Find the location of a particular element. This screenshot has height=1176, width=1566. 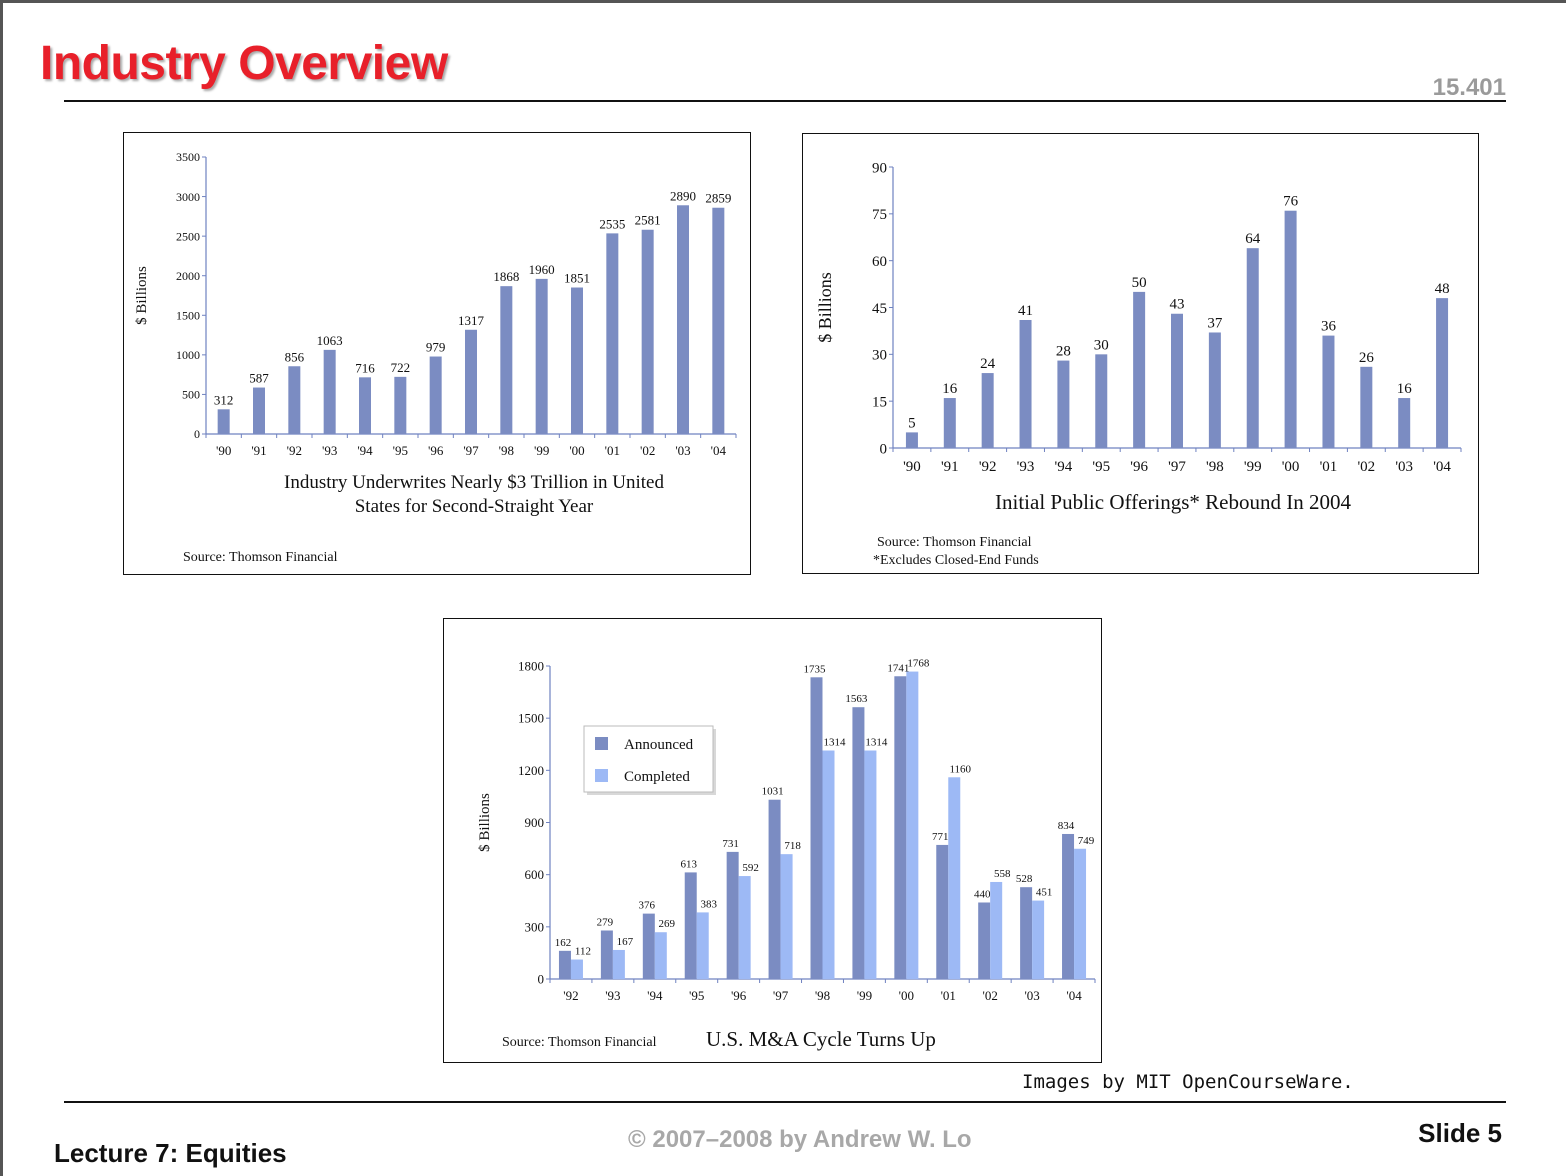

data-label: 1314 is located at coordinates (876, 743).